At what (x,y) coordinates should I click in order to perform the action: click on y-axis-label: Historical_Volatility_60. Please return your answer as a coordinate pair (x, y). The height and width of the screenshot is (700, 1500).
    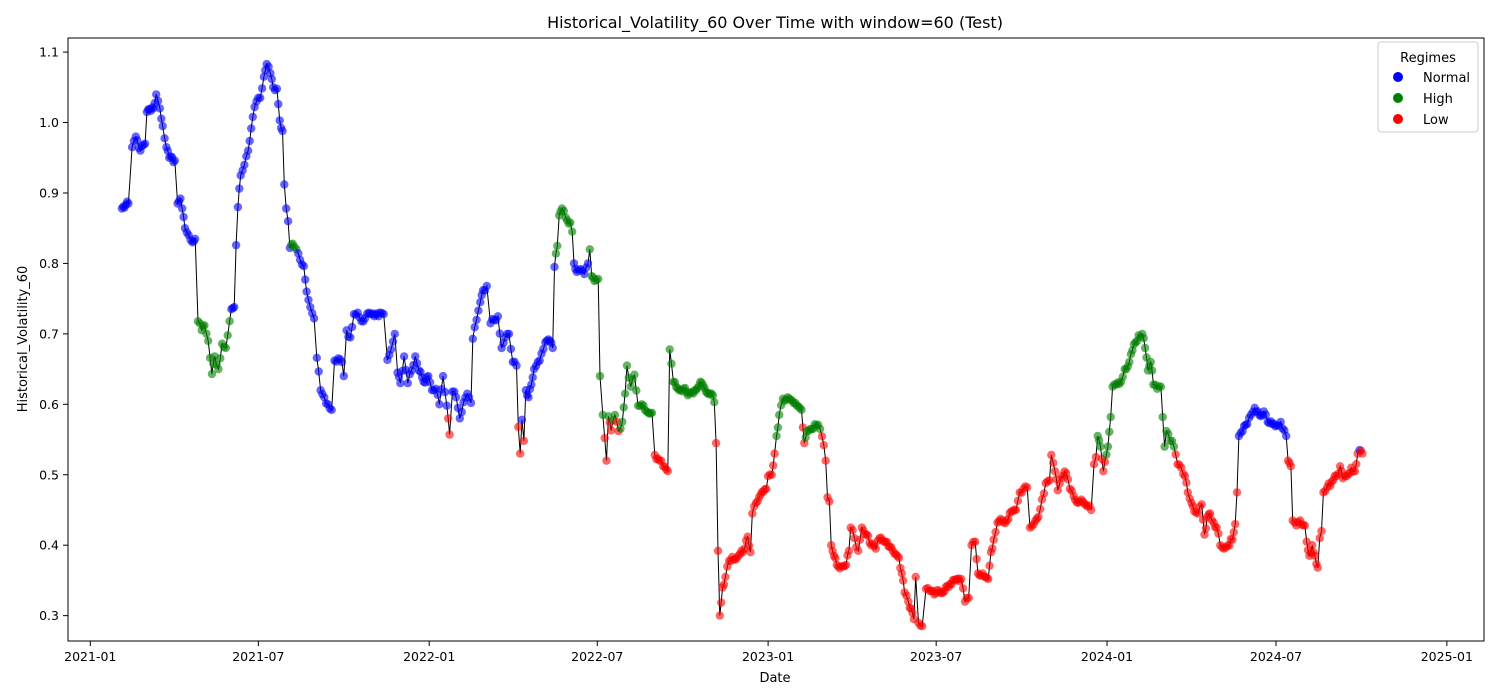
    Looking at the image, I should click on (23, 339).